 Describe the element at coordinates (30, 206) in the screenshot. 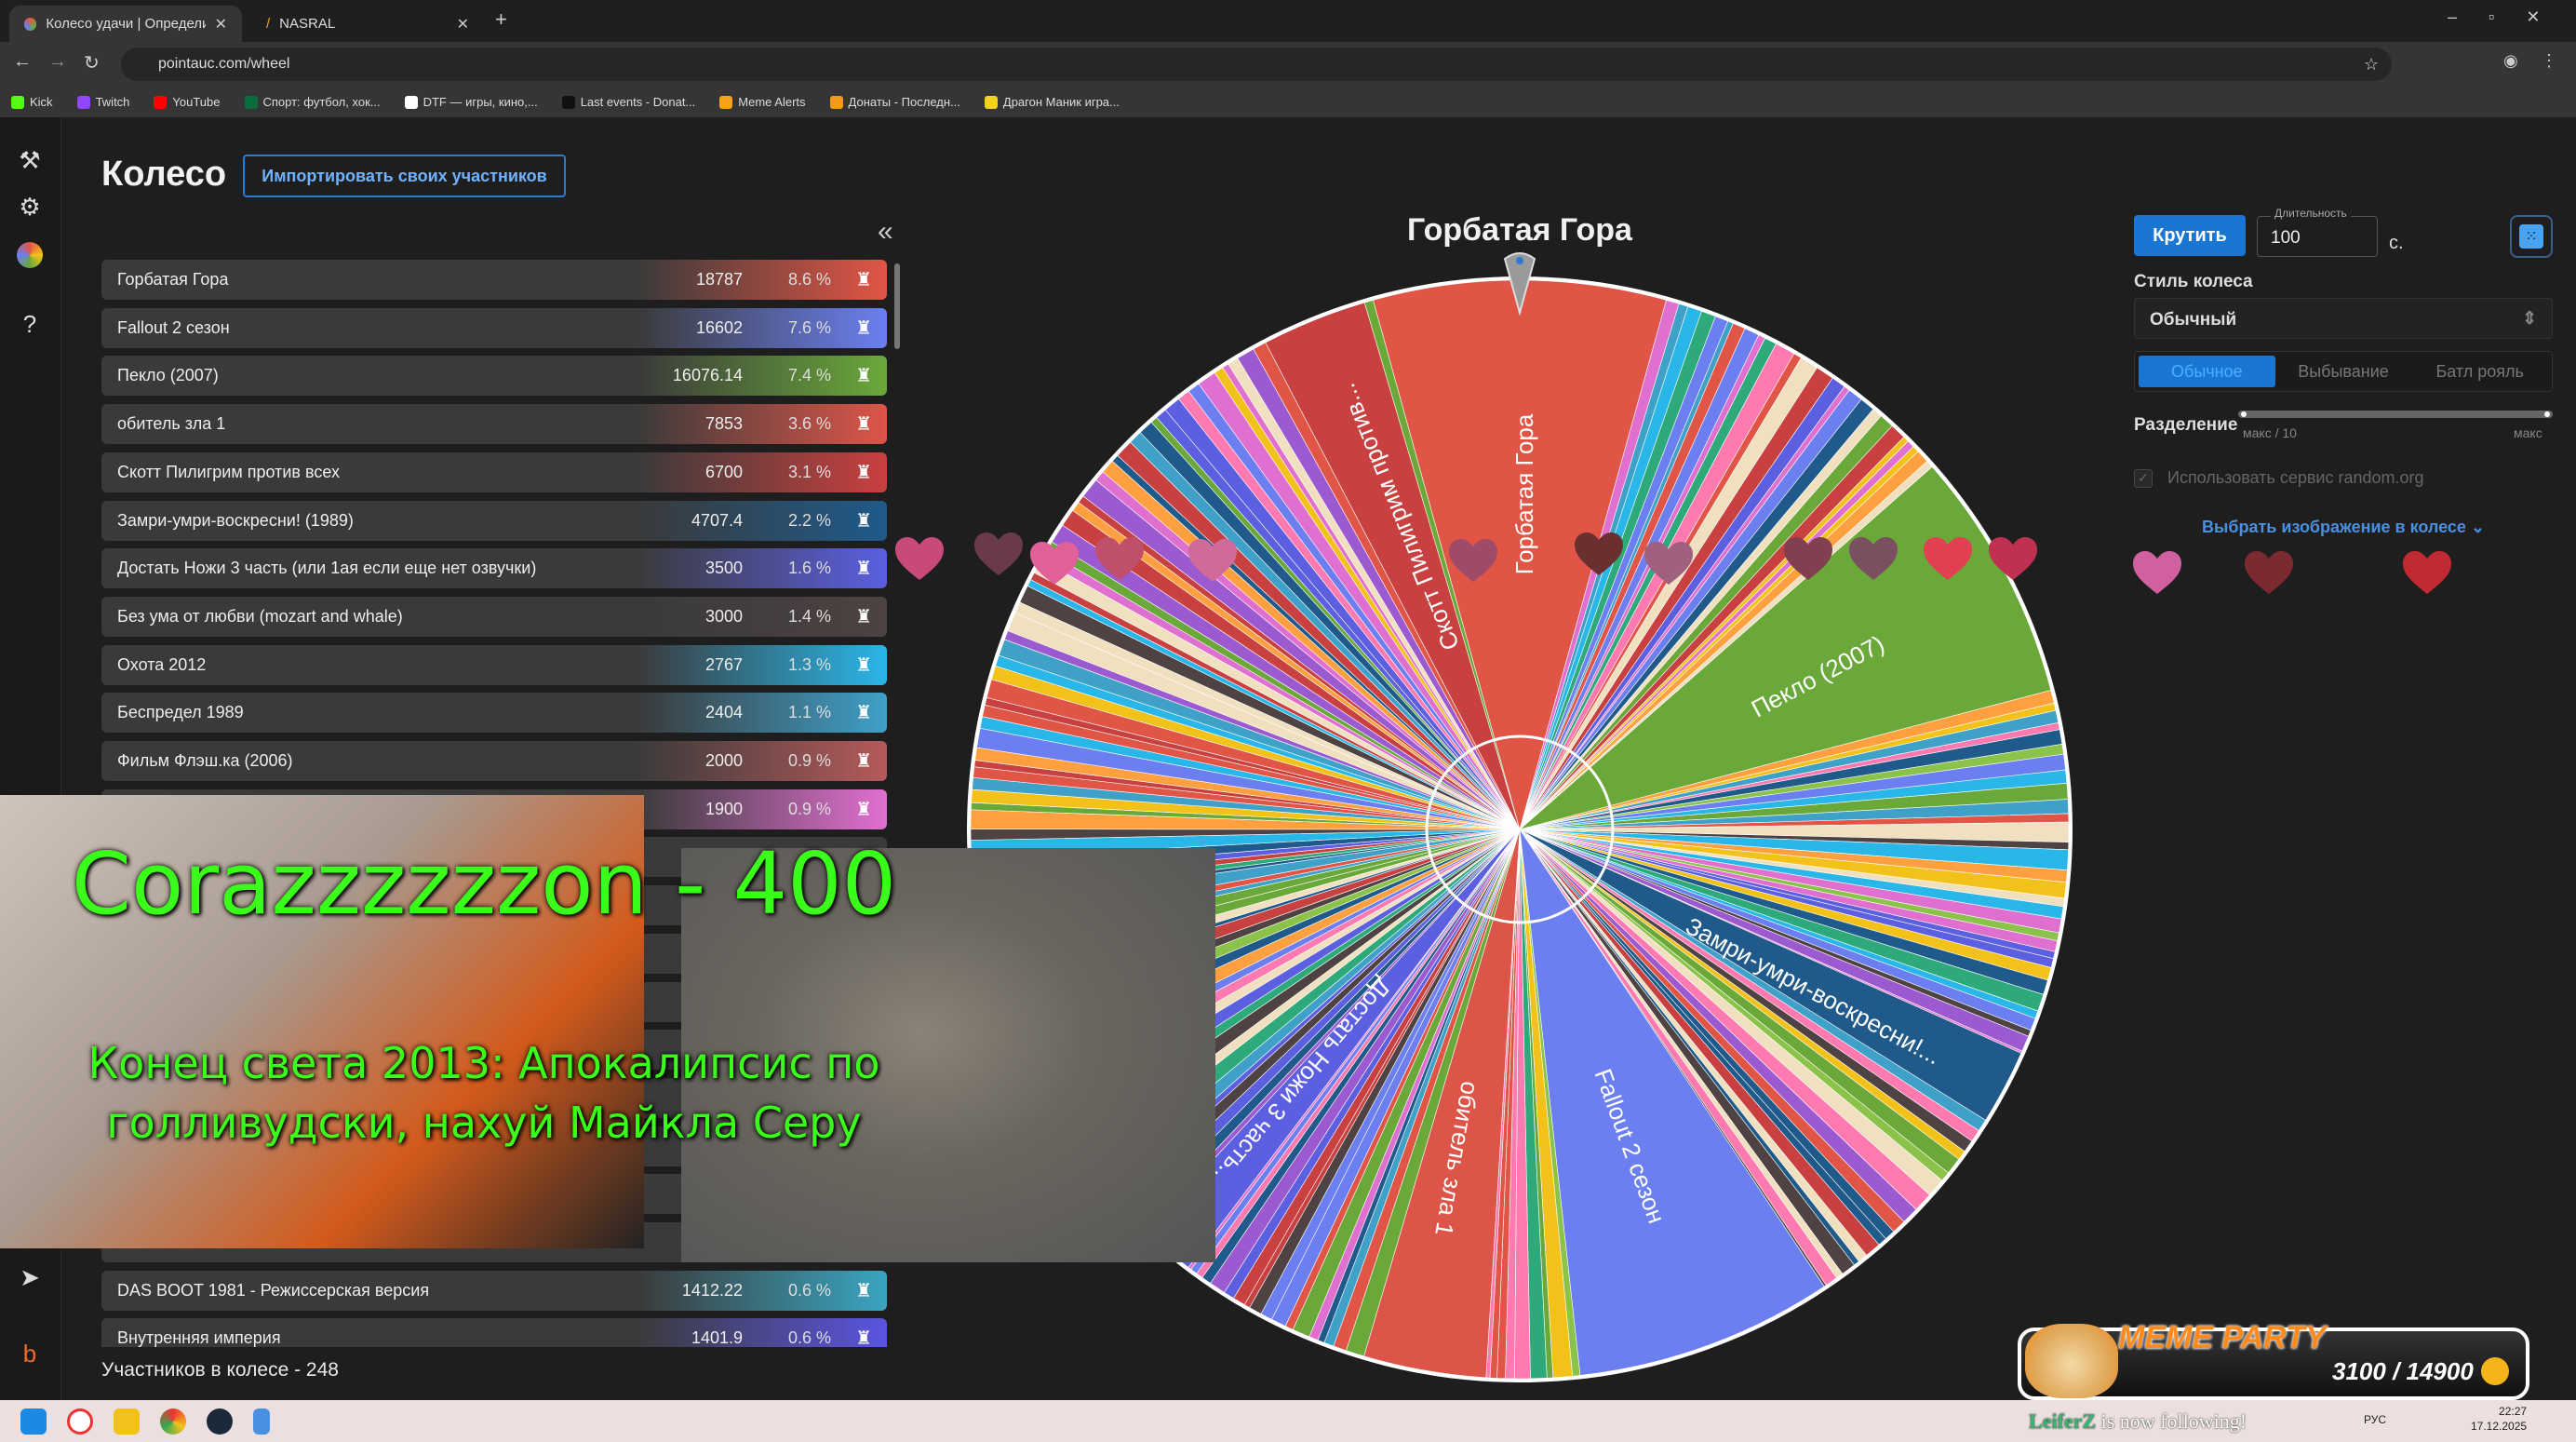

I see `gear-icon: ⚙` at that location.